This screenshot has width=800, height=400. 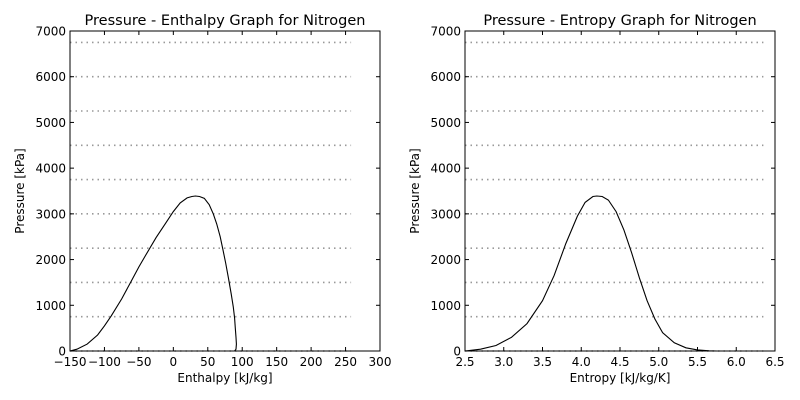 What do you see at coordinates (697, 362) in the screenshot?
I see `x-tick-label: 5.5` at bounding box center [697, 362].